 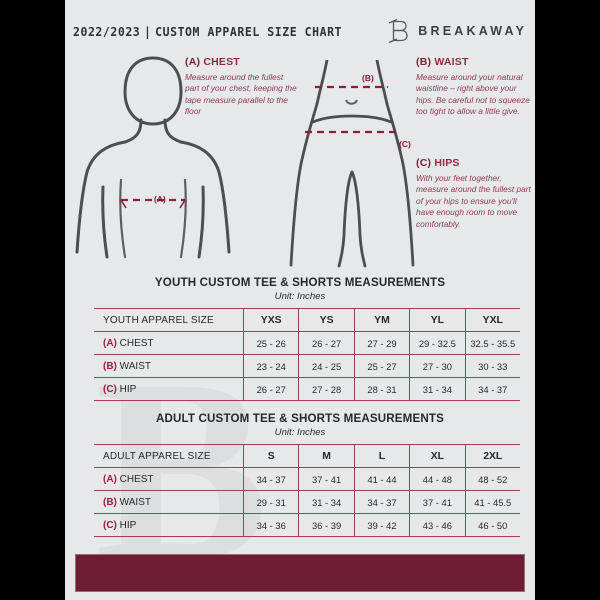 What do you see at coordinates (105, 222) in the screenshot?
I see `side-left` at bounding box center [105, 222].